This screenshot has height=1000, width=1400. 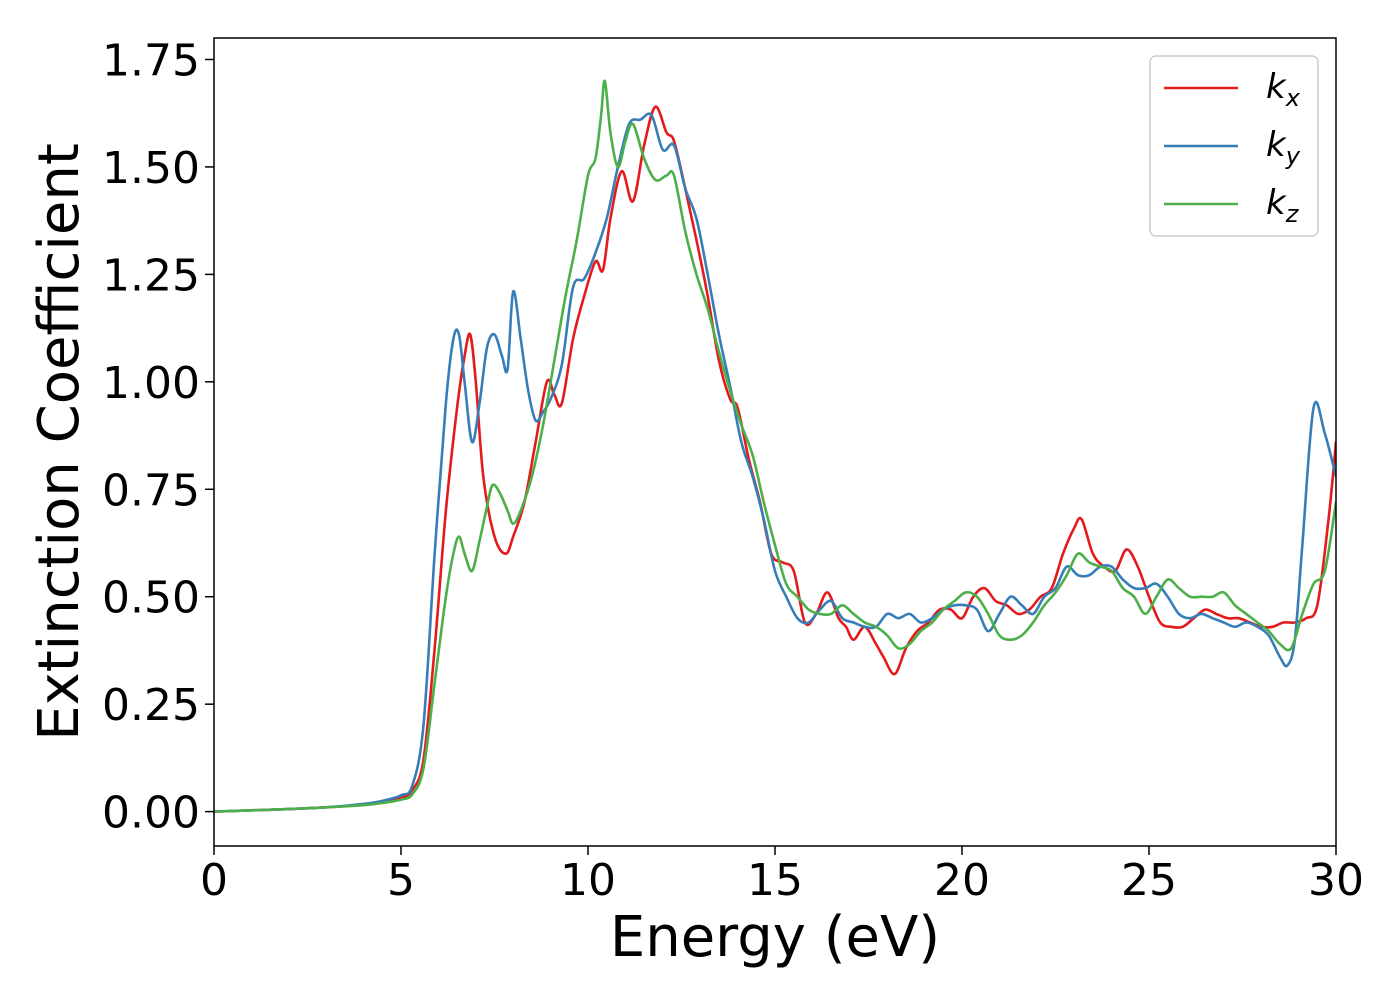 I want to click on y-tick-label: 0.50, so click(x=151, y=598).